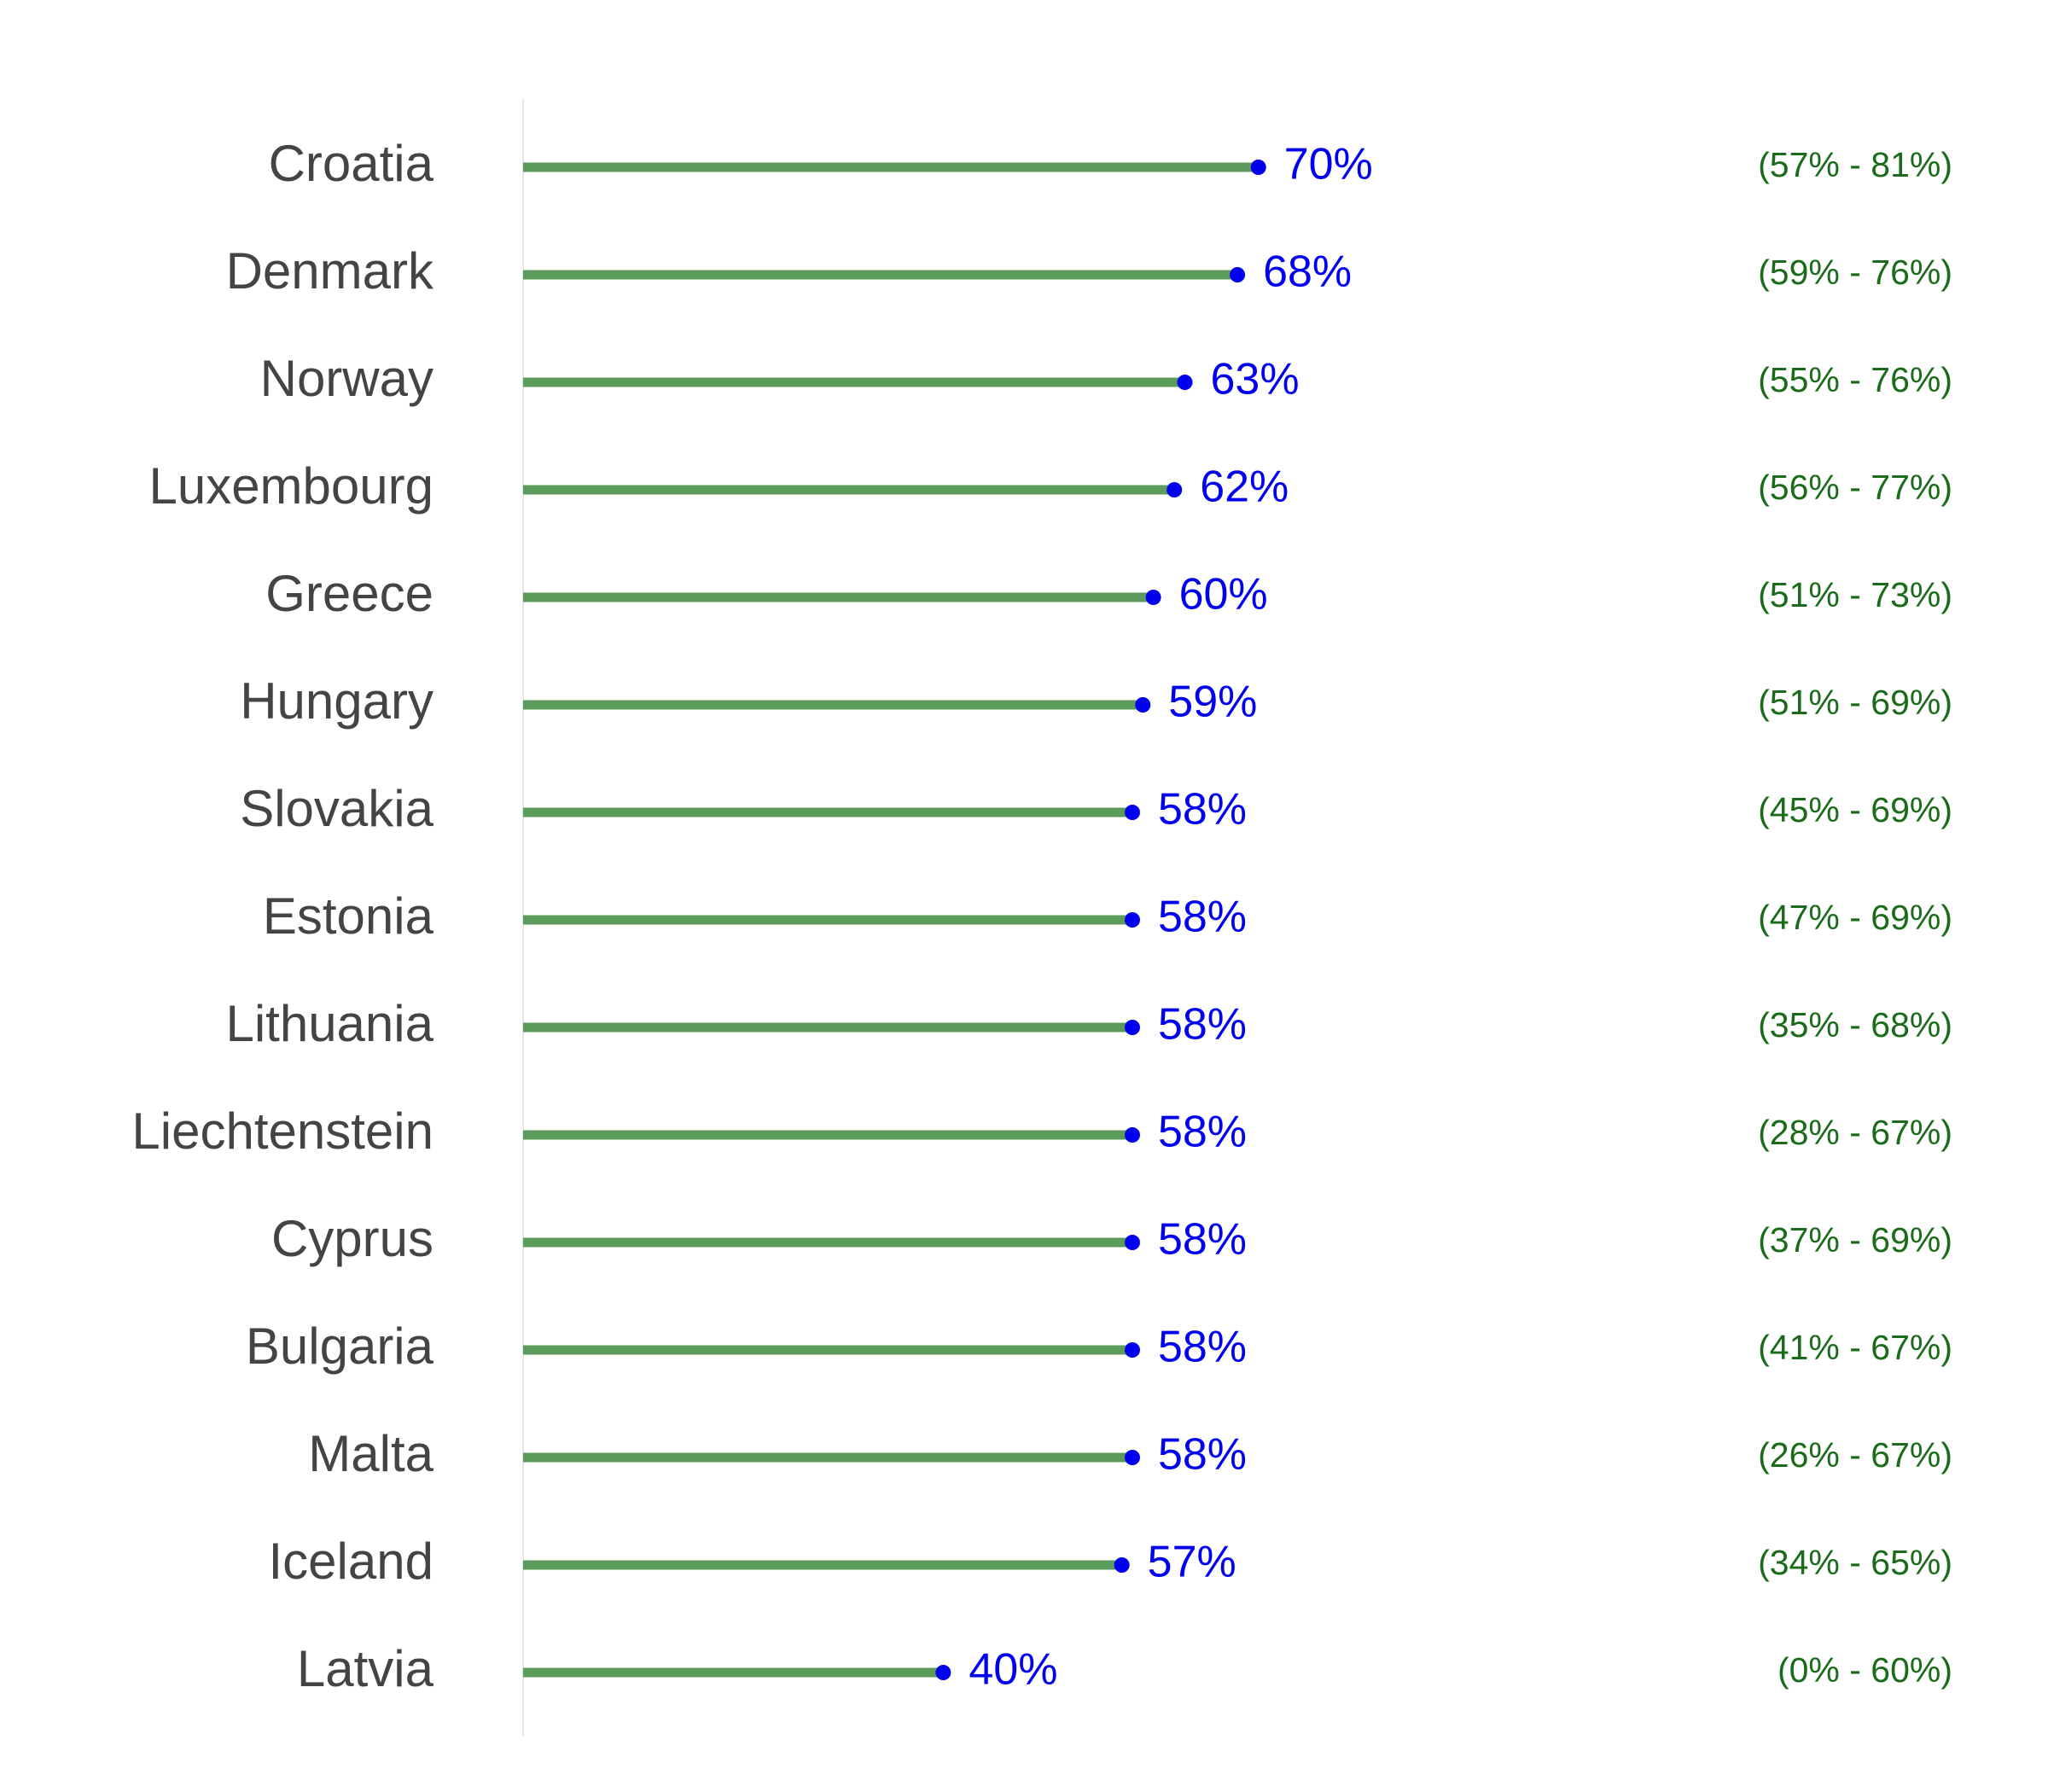 This screenshot has height=1792, width=2048. Describe the element at coordinates (1855, 702) in the screenshot. I see `interval-label: (51% - 69%)` at that location.